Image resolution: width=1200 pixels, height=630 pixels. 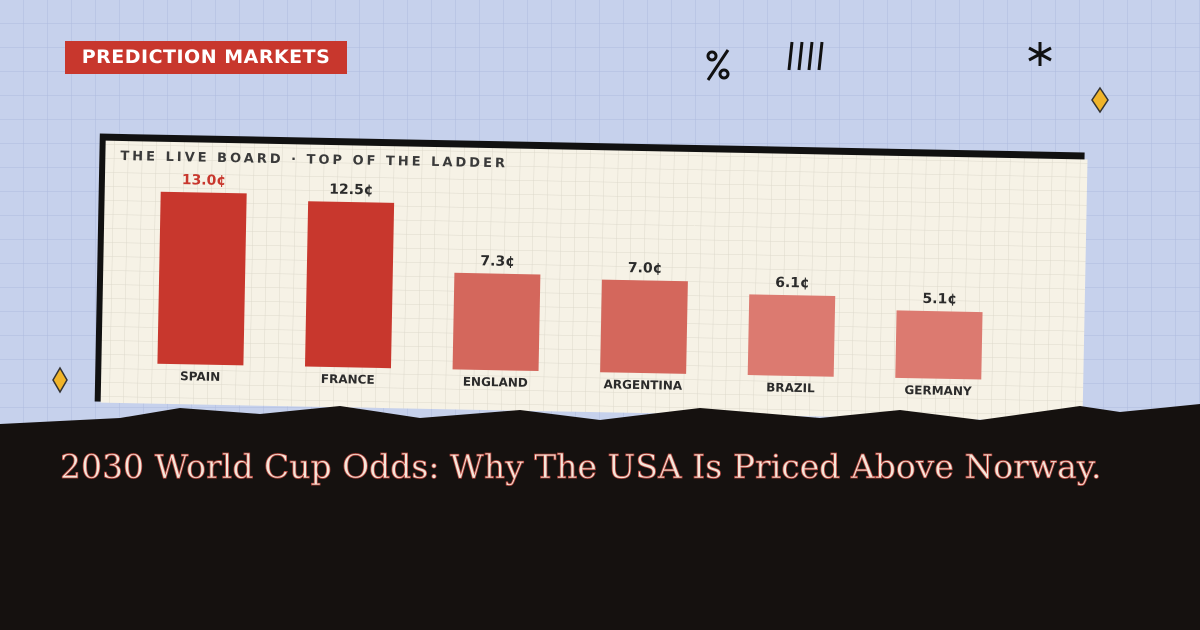 What do you see at coordinates (643, 385) in the screenshot?
I see `category-label: ARGENTINA` at bounding box center [643, 385].